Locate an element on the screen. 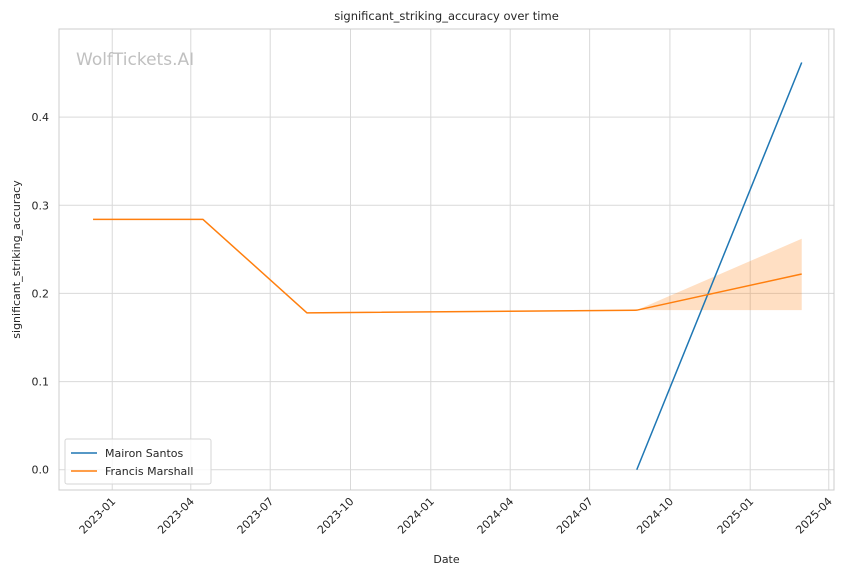  series-line-francis-marshall is located at coordinates (447, 266).